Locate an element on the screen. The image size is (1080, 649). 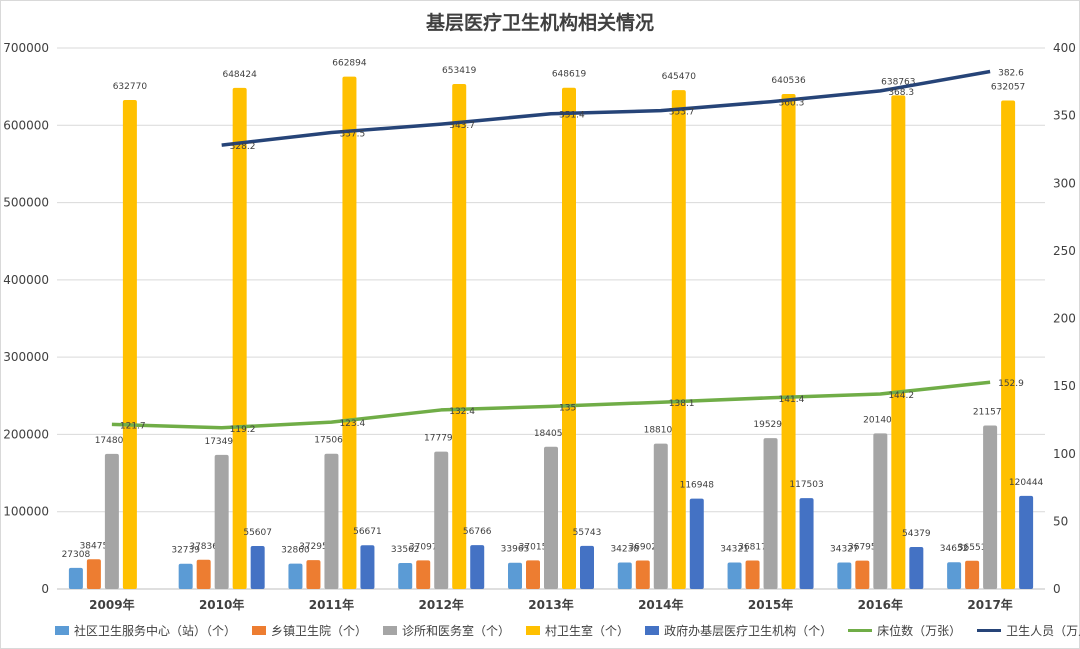
y-right-tick-label: 50 is located at coordinates (1060, 521).